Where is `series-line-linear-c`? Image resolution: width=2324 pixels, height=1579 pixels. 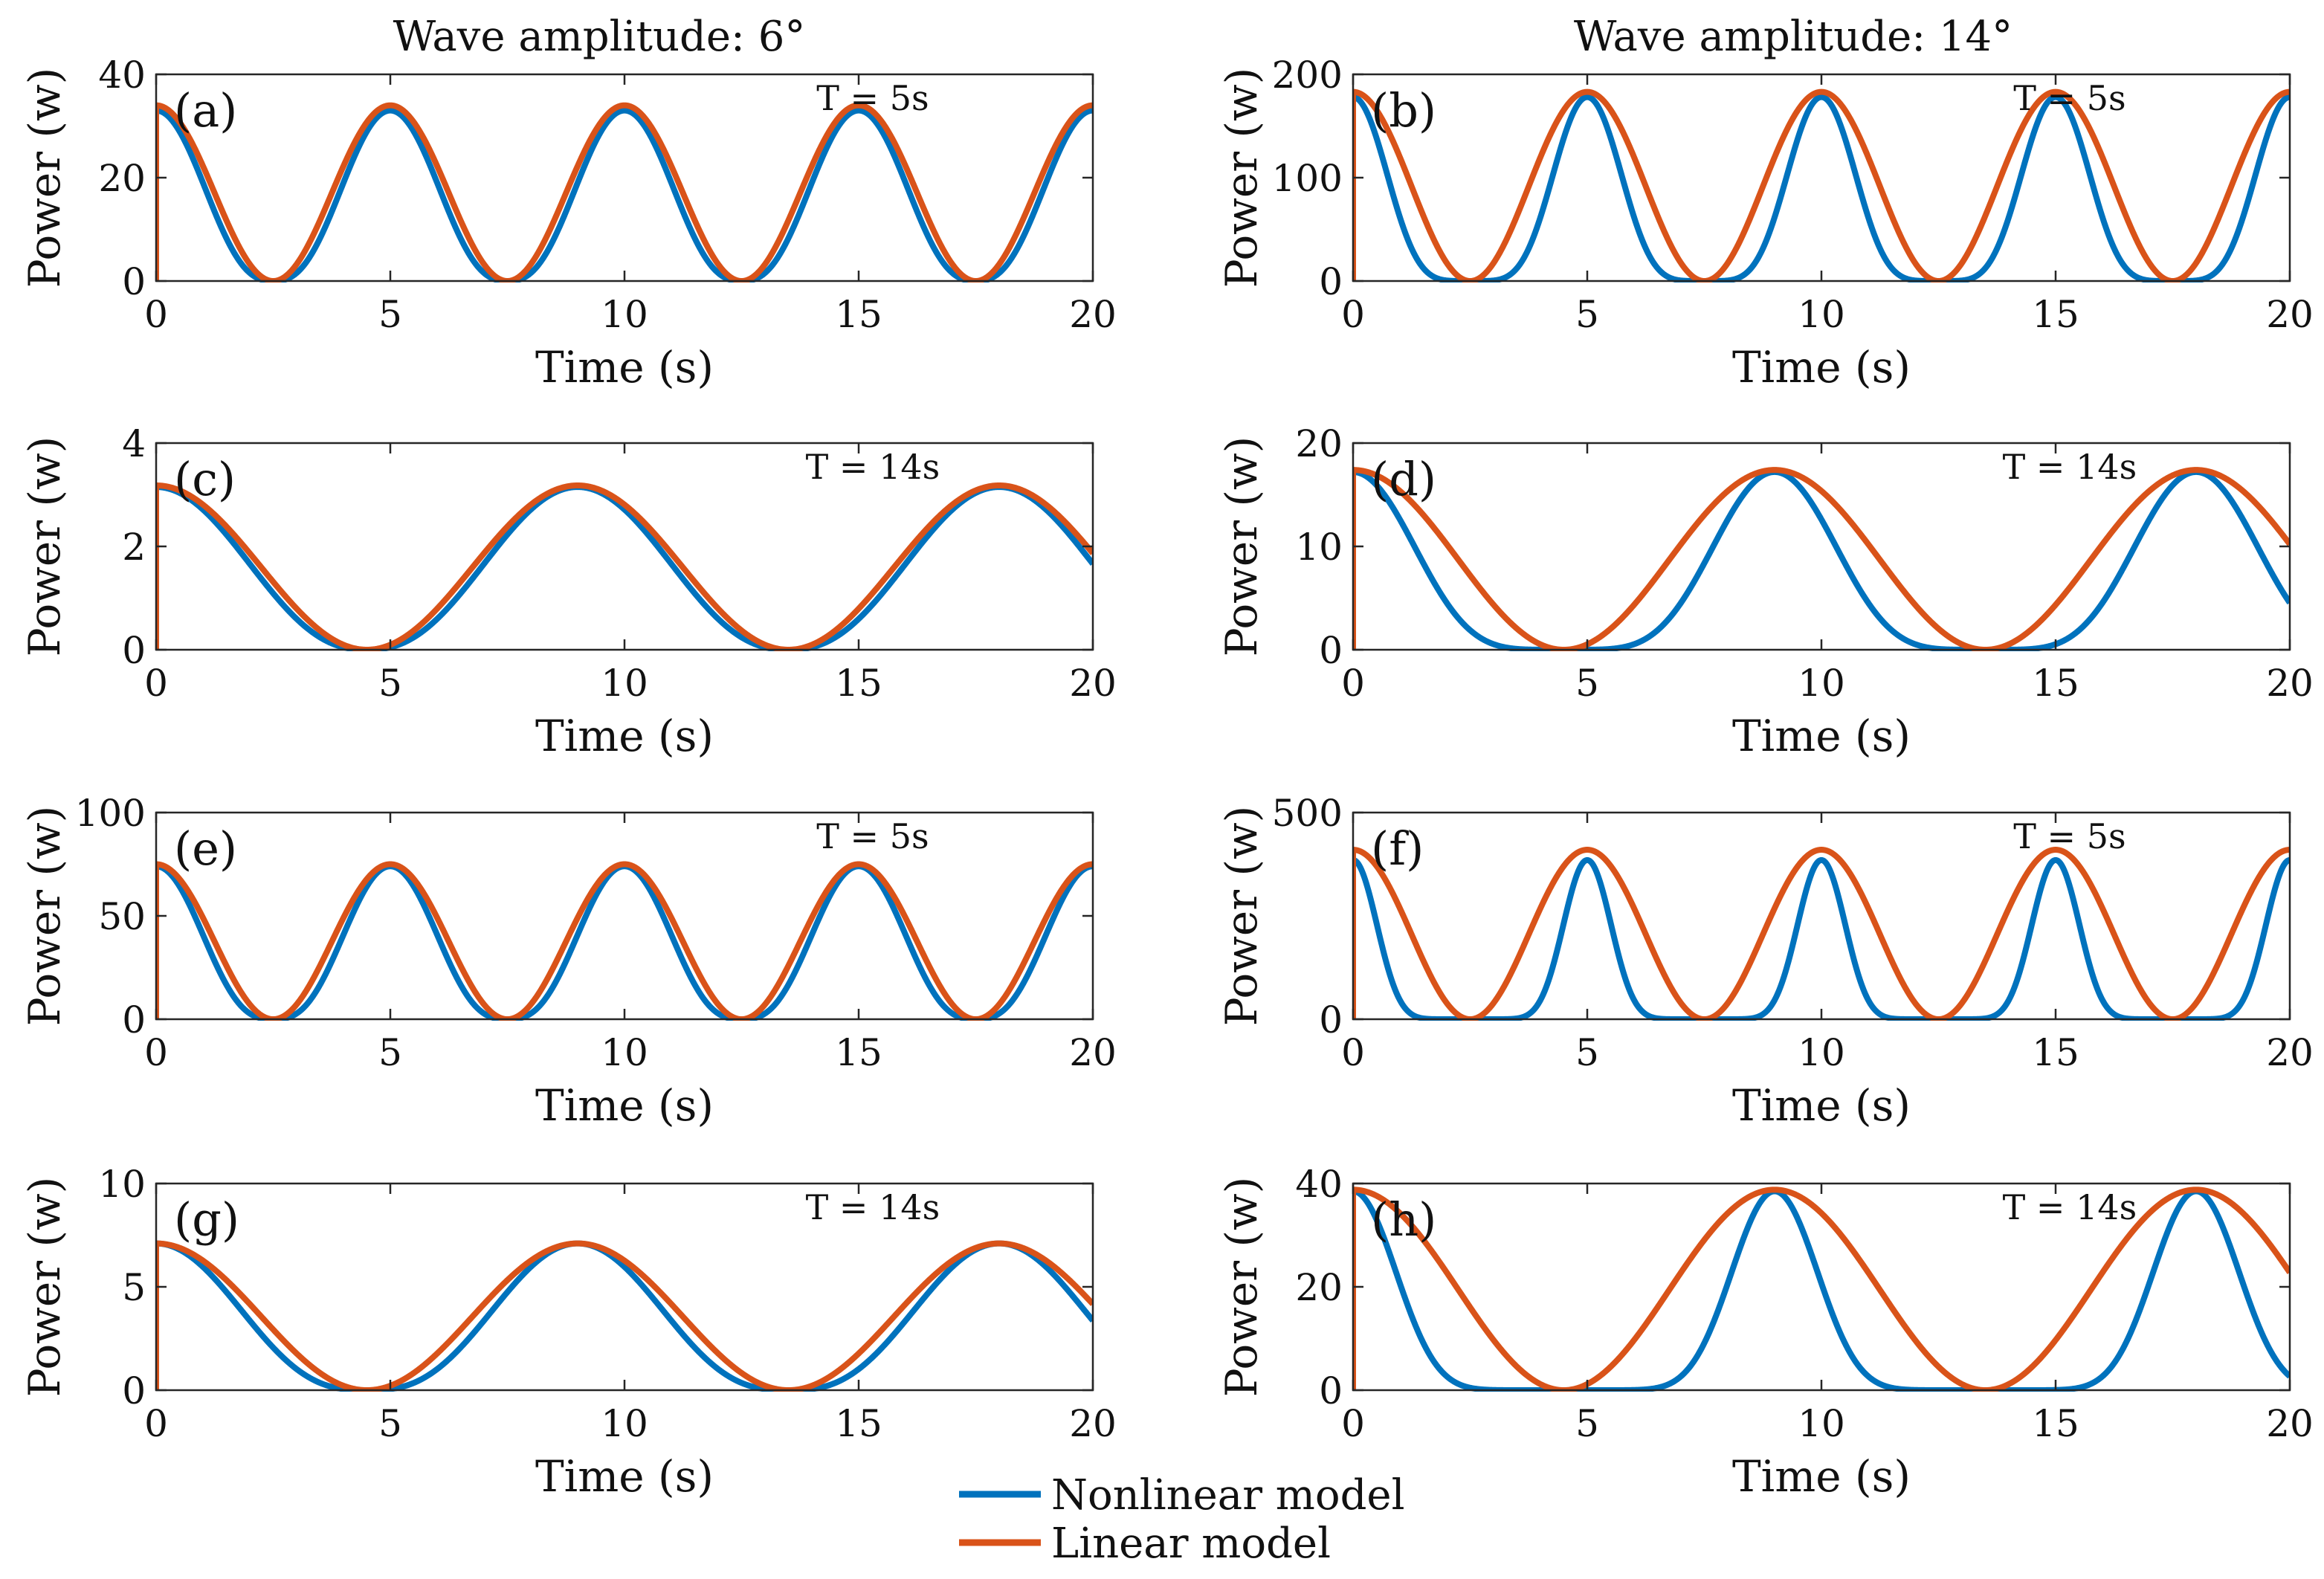
series-line-linear-c is located at coordinates (624, 566).